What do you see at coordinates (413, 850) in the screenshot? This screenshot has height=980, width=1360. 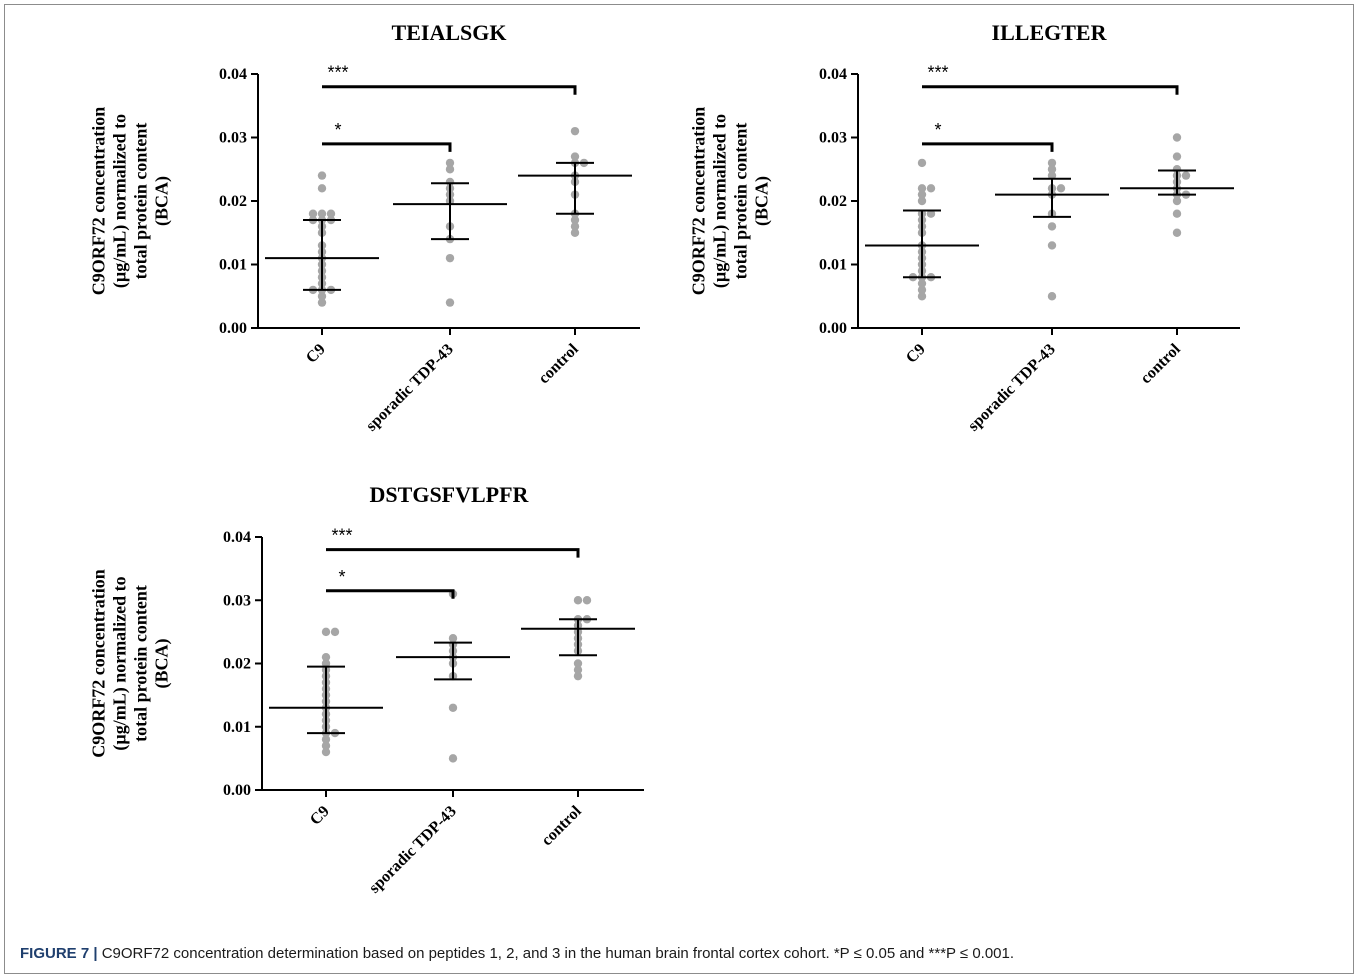 I see `x-category-label: sporadic TDP-43` at bounding box center [413, 850].